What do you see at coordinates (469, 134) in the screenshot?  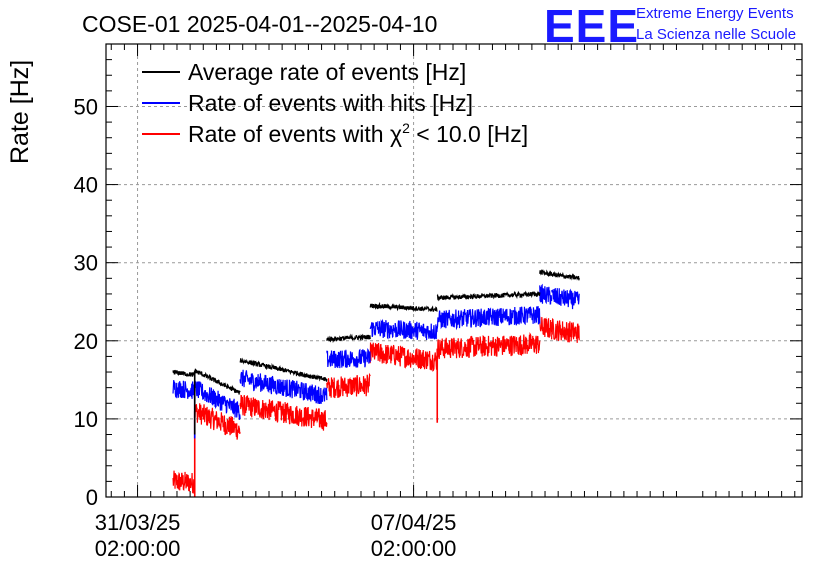 I see `legend-chi2-post: < 10.0 [Hz]` at bounding box center [469, 134].